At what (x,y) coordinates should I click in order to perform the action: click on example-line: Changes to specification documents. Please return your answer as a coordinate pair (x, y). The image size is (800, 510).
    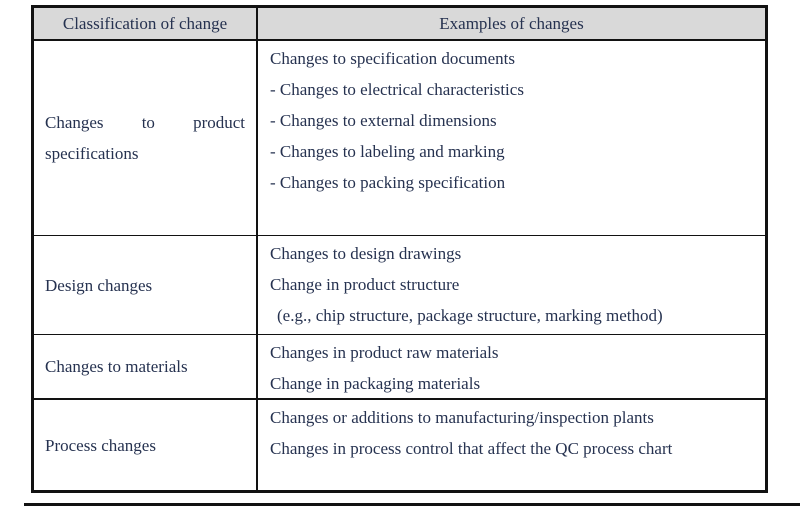
    Looking at the image, I should click on (393, 58).